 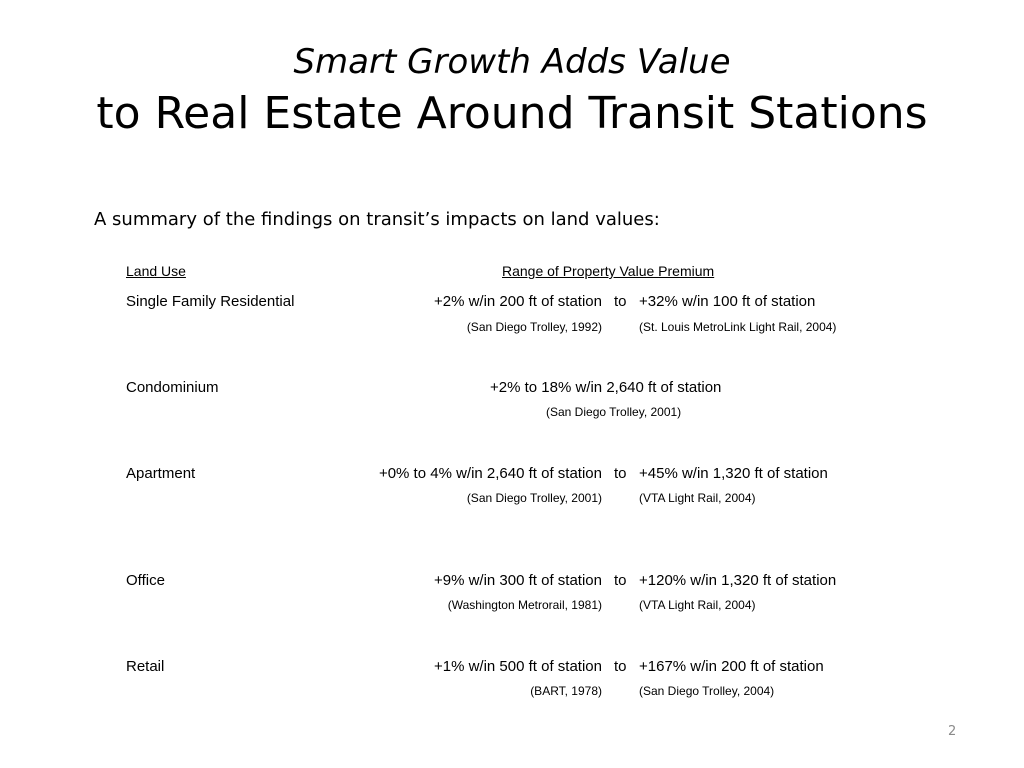 What do you see at coordinates (161, 473) in the screenshot?
I see `land-use-label: Apartment` at bounding box center [161, 473].